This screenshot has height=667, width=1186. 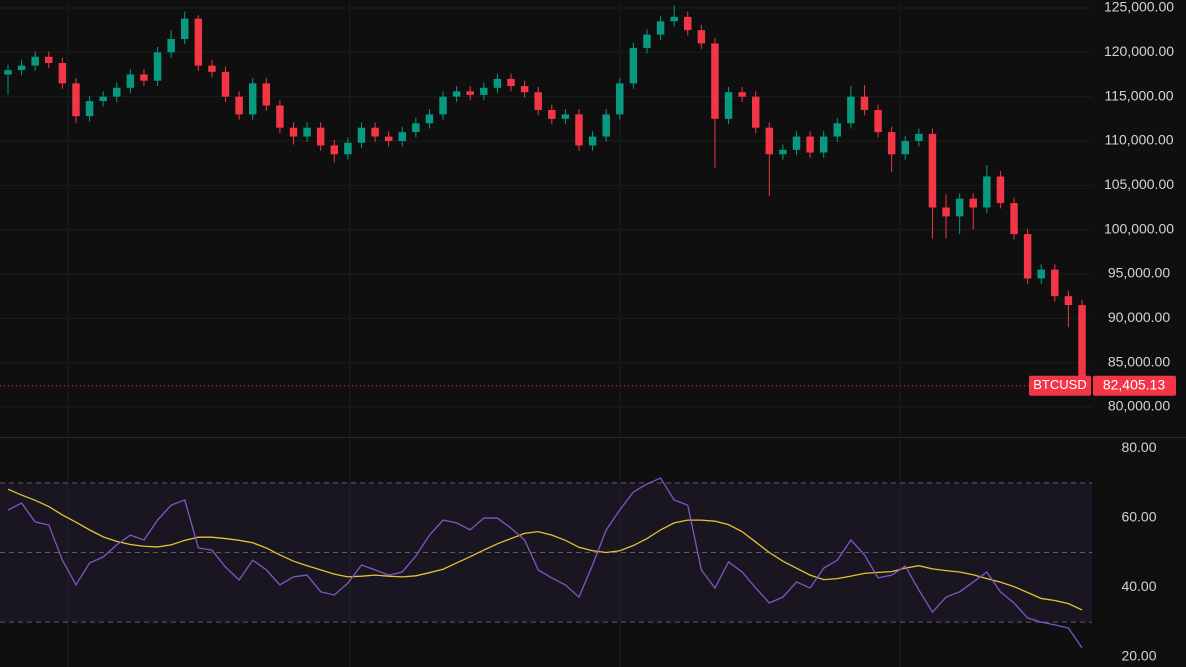 What do you see at coordinates (1139, 273) in the screenshot?
I see `y-tick-label: 95,000.00` at bounding box center [1139, 273].